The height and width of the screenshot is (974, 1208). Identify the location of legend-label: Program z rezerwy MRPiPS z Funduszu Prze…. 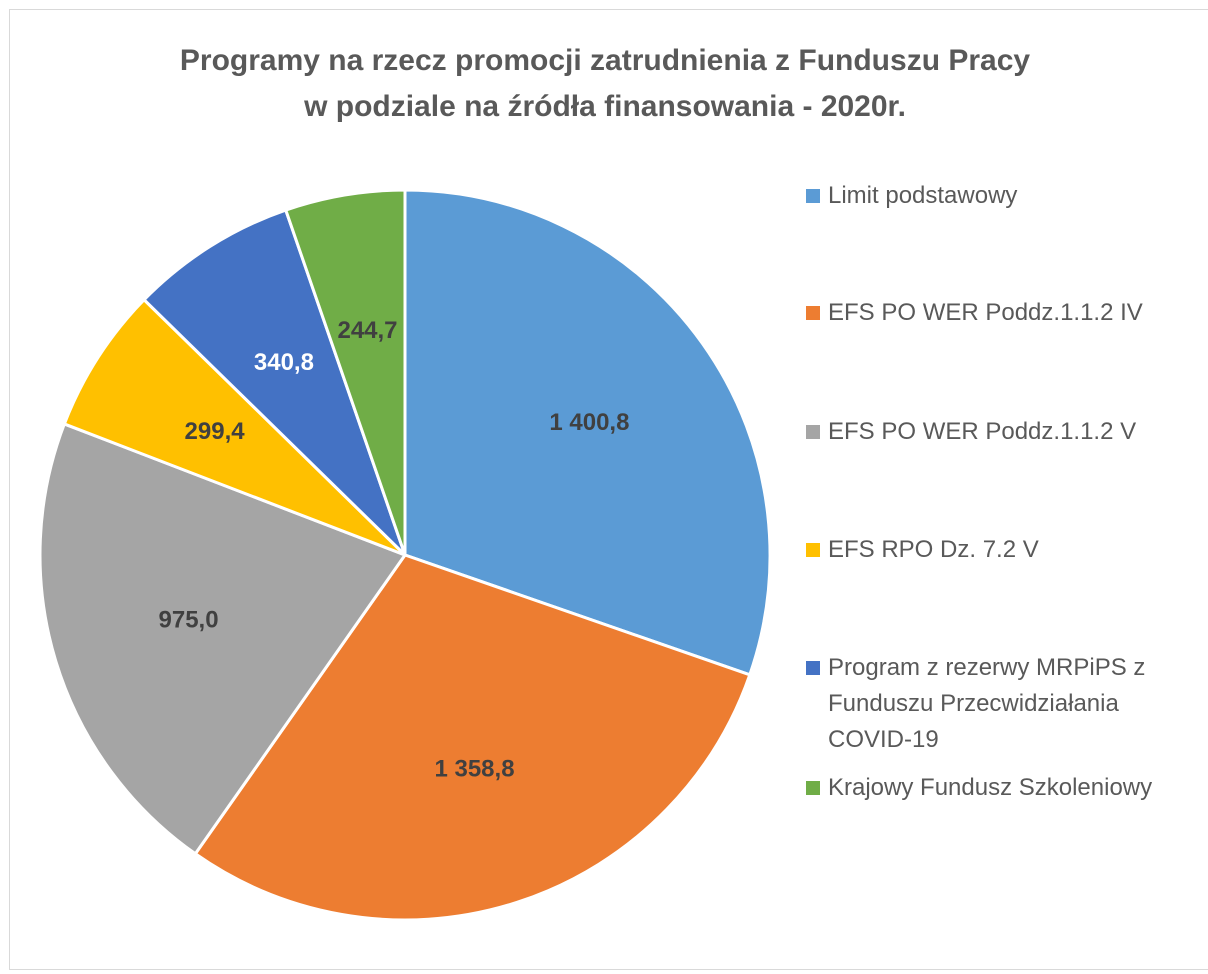
(987, 703).